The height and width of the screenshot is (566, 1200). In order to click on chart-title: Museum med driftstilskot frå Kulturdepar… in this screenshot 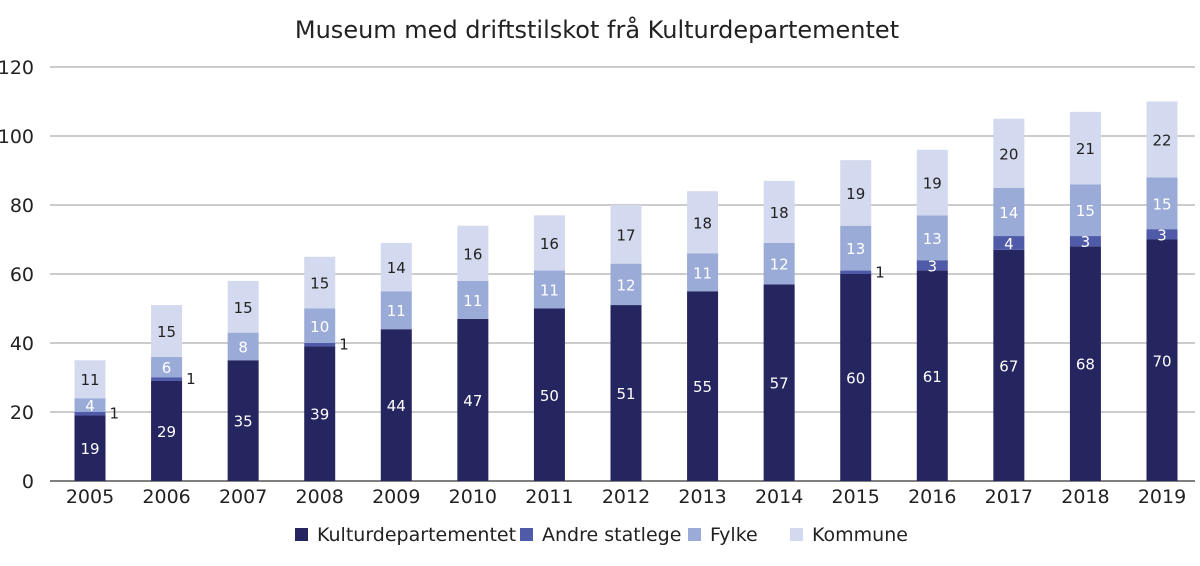, I will do `click(597, 29)`.